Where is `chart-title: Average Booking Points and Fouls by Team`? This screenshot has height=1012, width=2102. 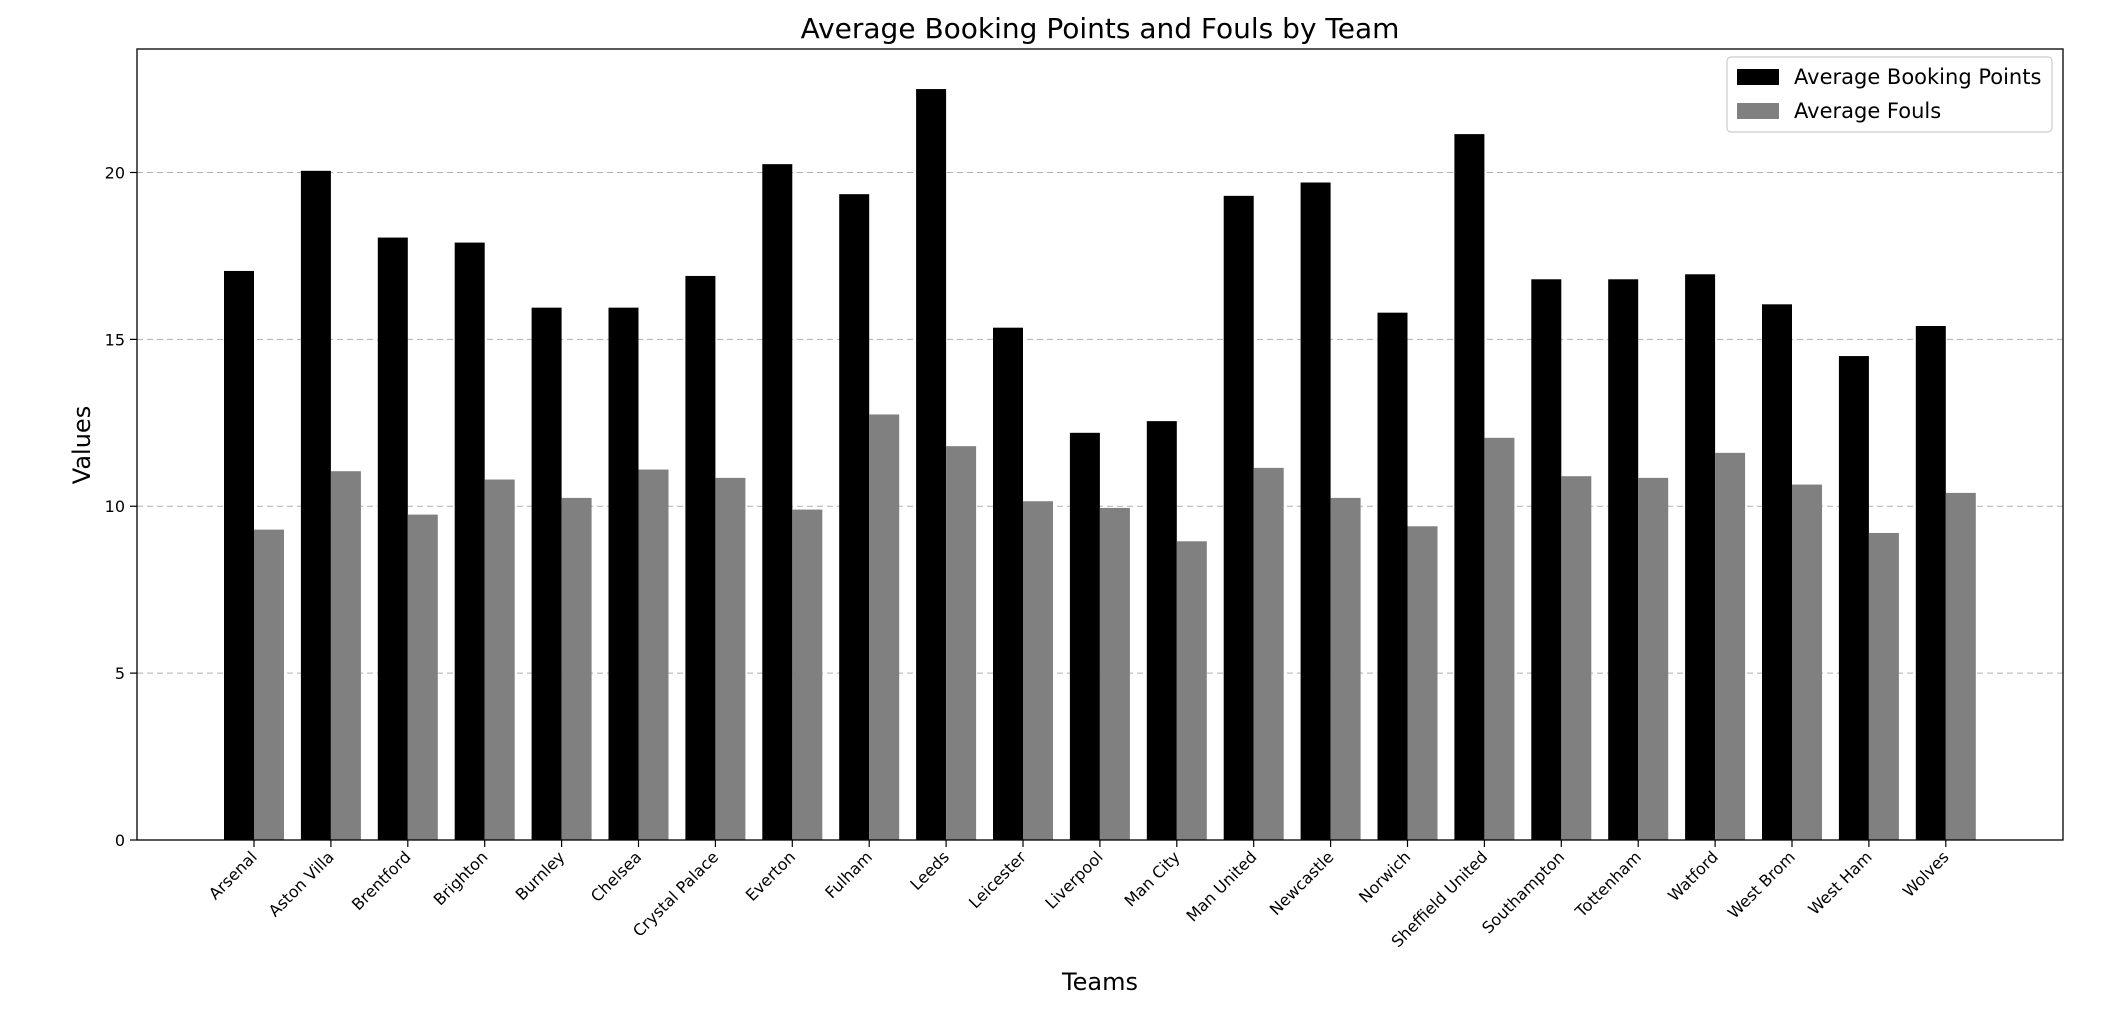 chart-title: Average Booking Points and Fouls by Team is located at coordinates (1100, 28).